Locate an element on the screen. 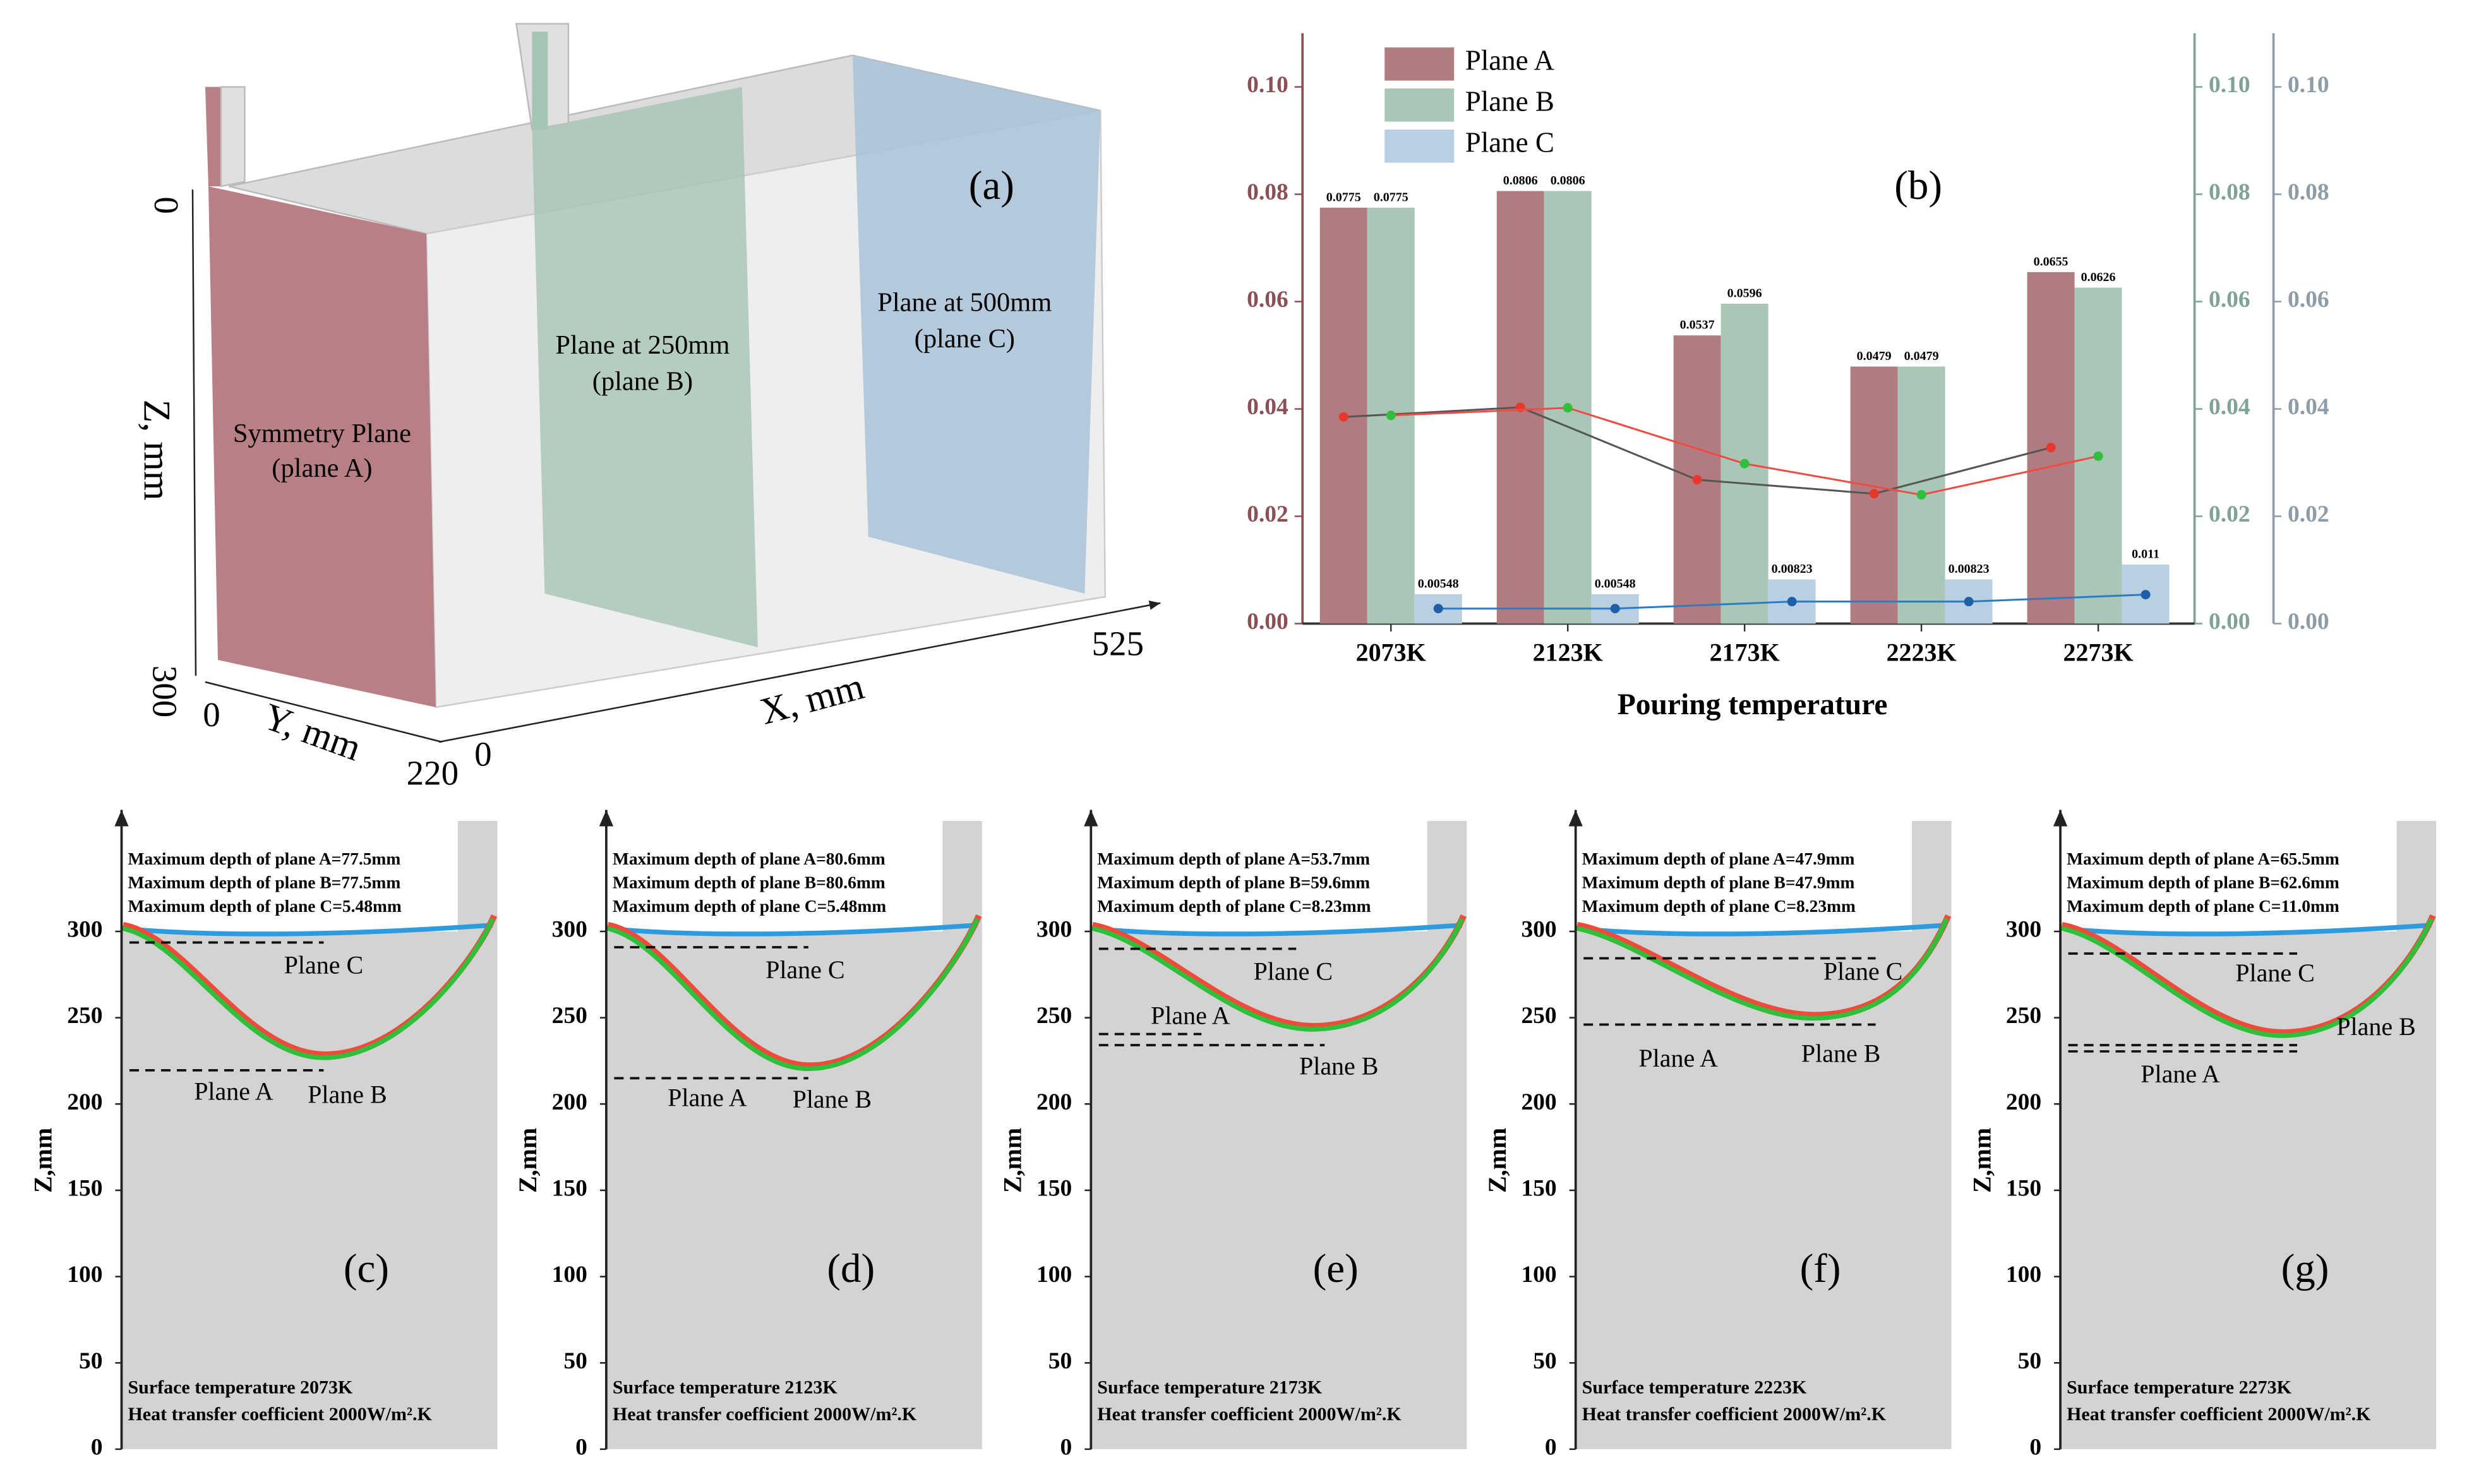  legend-label: Plane C is located at coordinates (1510, 142).